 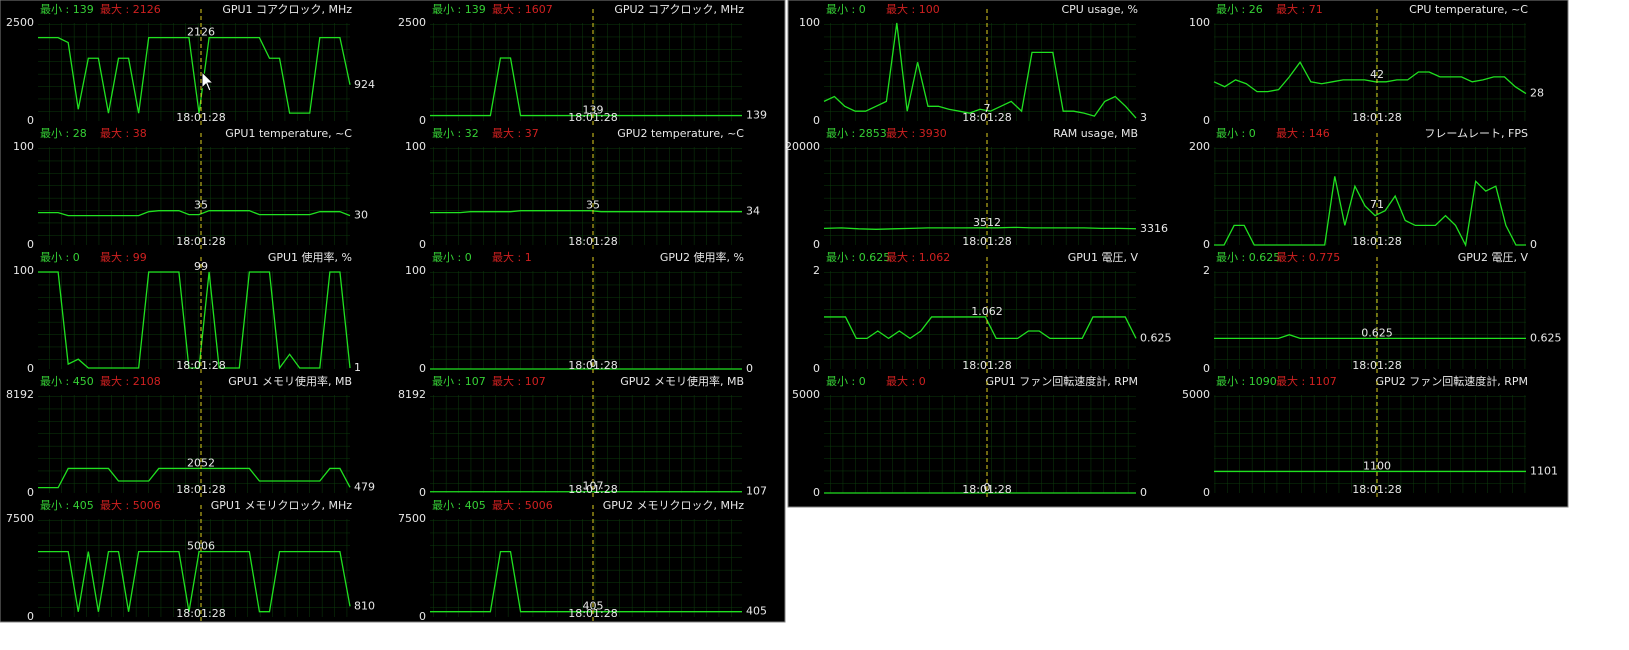 What do you see at coordinates (593, 606) in the screenshot?
I see `cursor-value: 405` at bounding box center [593, 606].